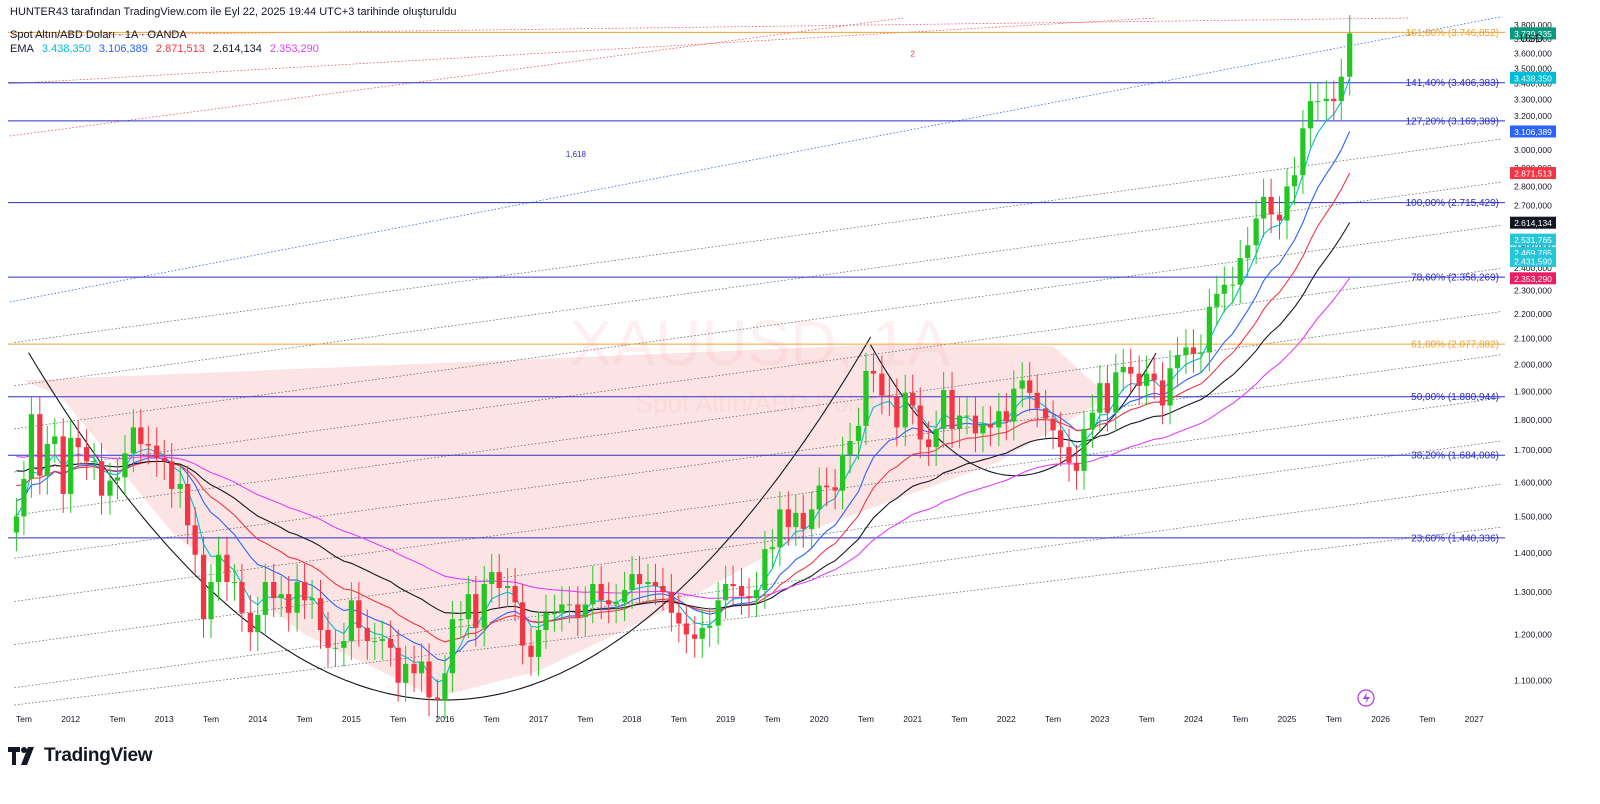 Image resolution: width=1600 pixels, height=804 pixels. Describe the element at coordinates (1455, 456) in the screenshot. I see `fib-level-label: 38,20% (1.684,006)` at that location.